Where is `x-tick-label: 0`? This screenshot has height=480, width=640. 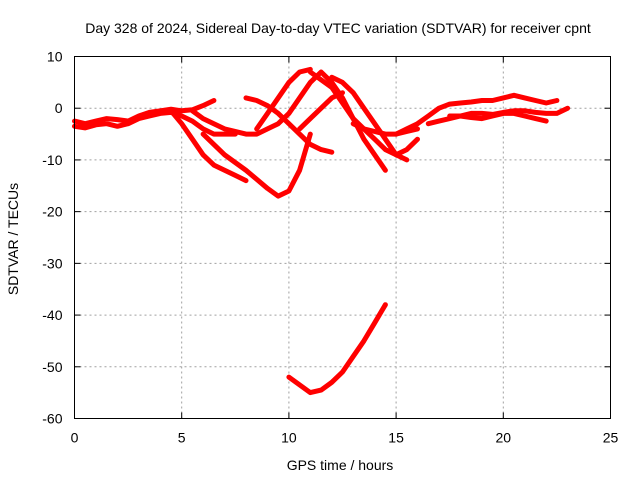 x-tick-label: 0 is located at coordinates (75, 438).